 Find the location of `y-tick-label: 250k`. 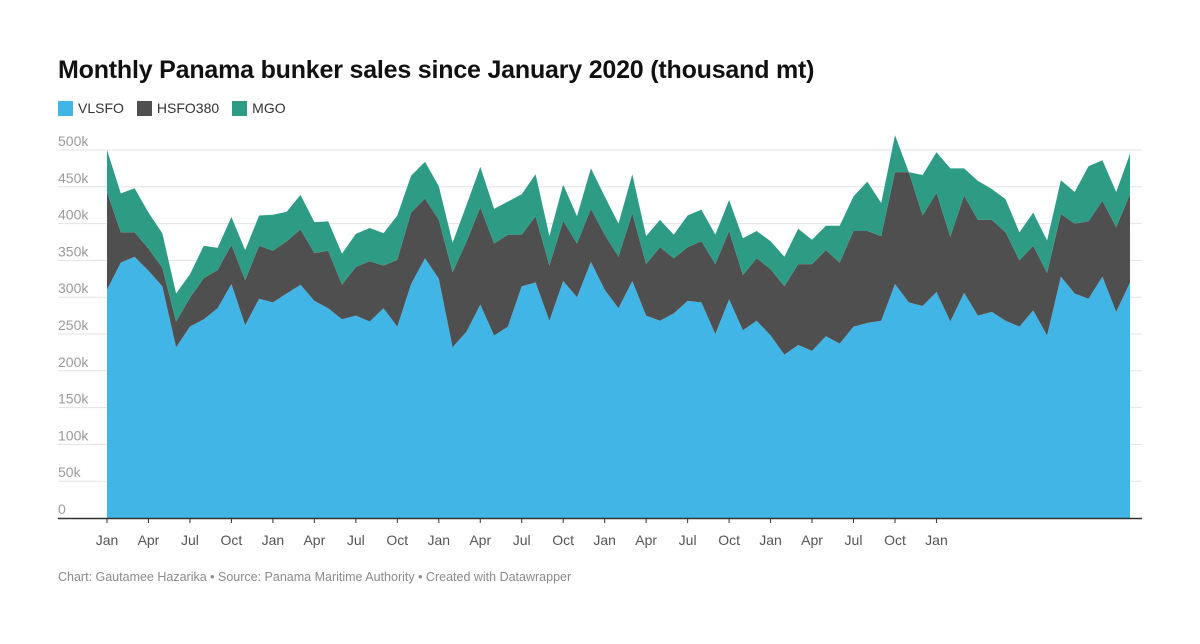

y-tick-label: 250k is located at coordinates (73, 325).